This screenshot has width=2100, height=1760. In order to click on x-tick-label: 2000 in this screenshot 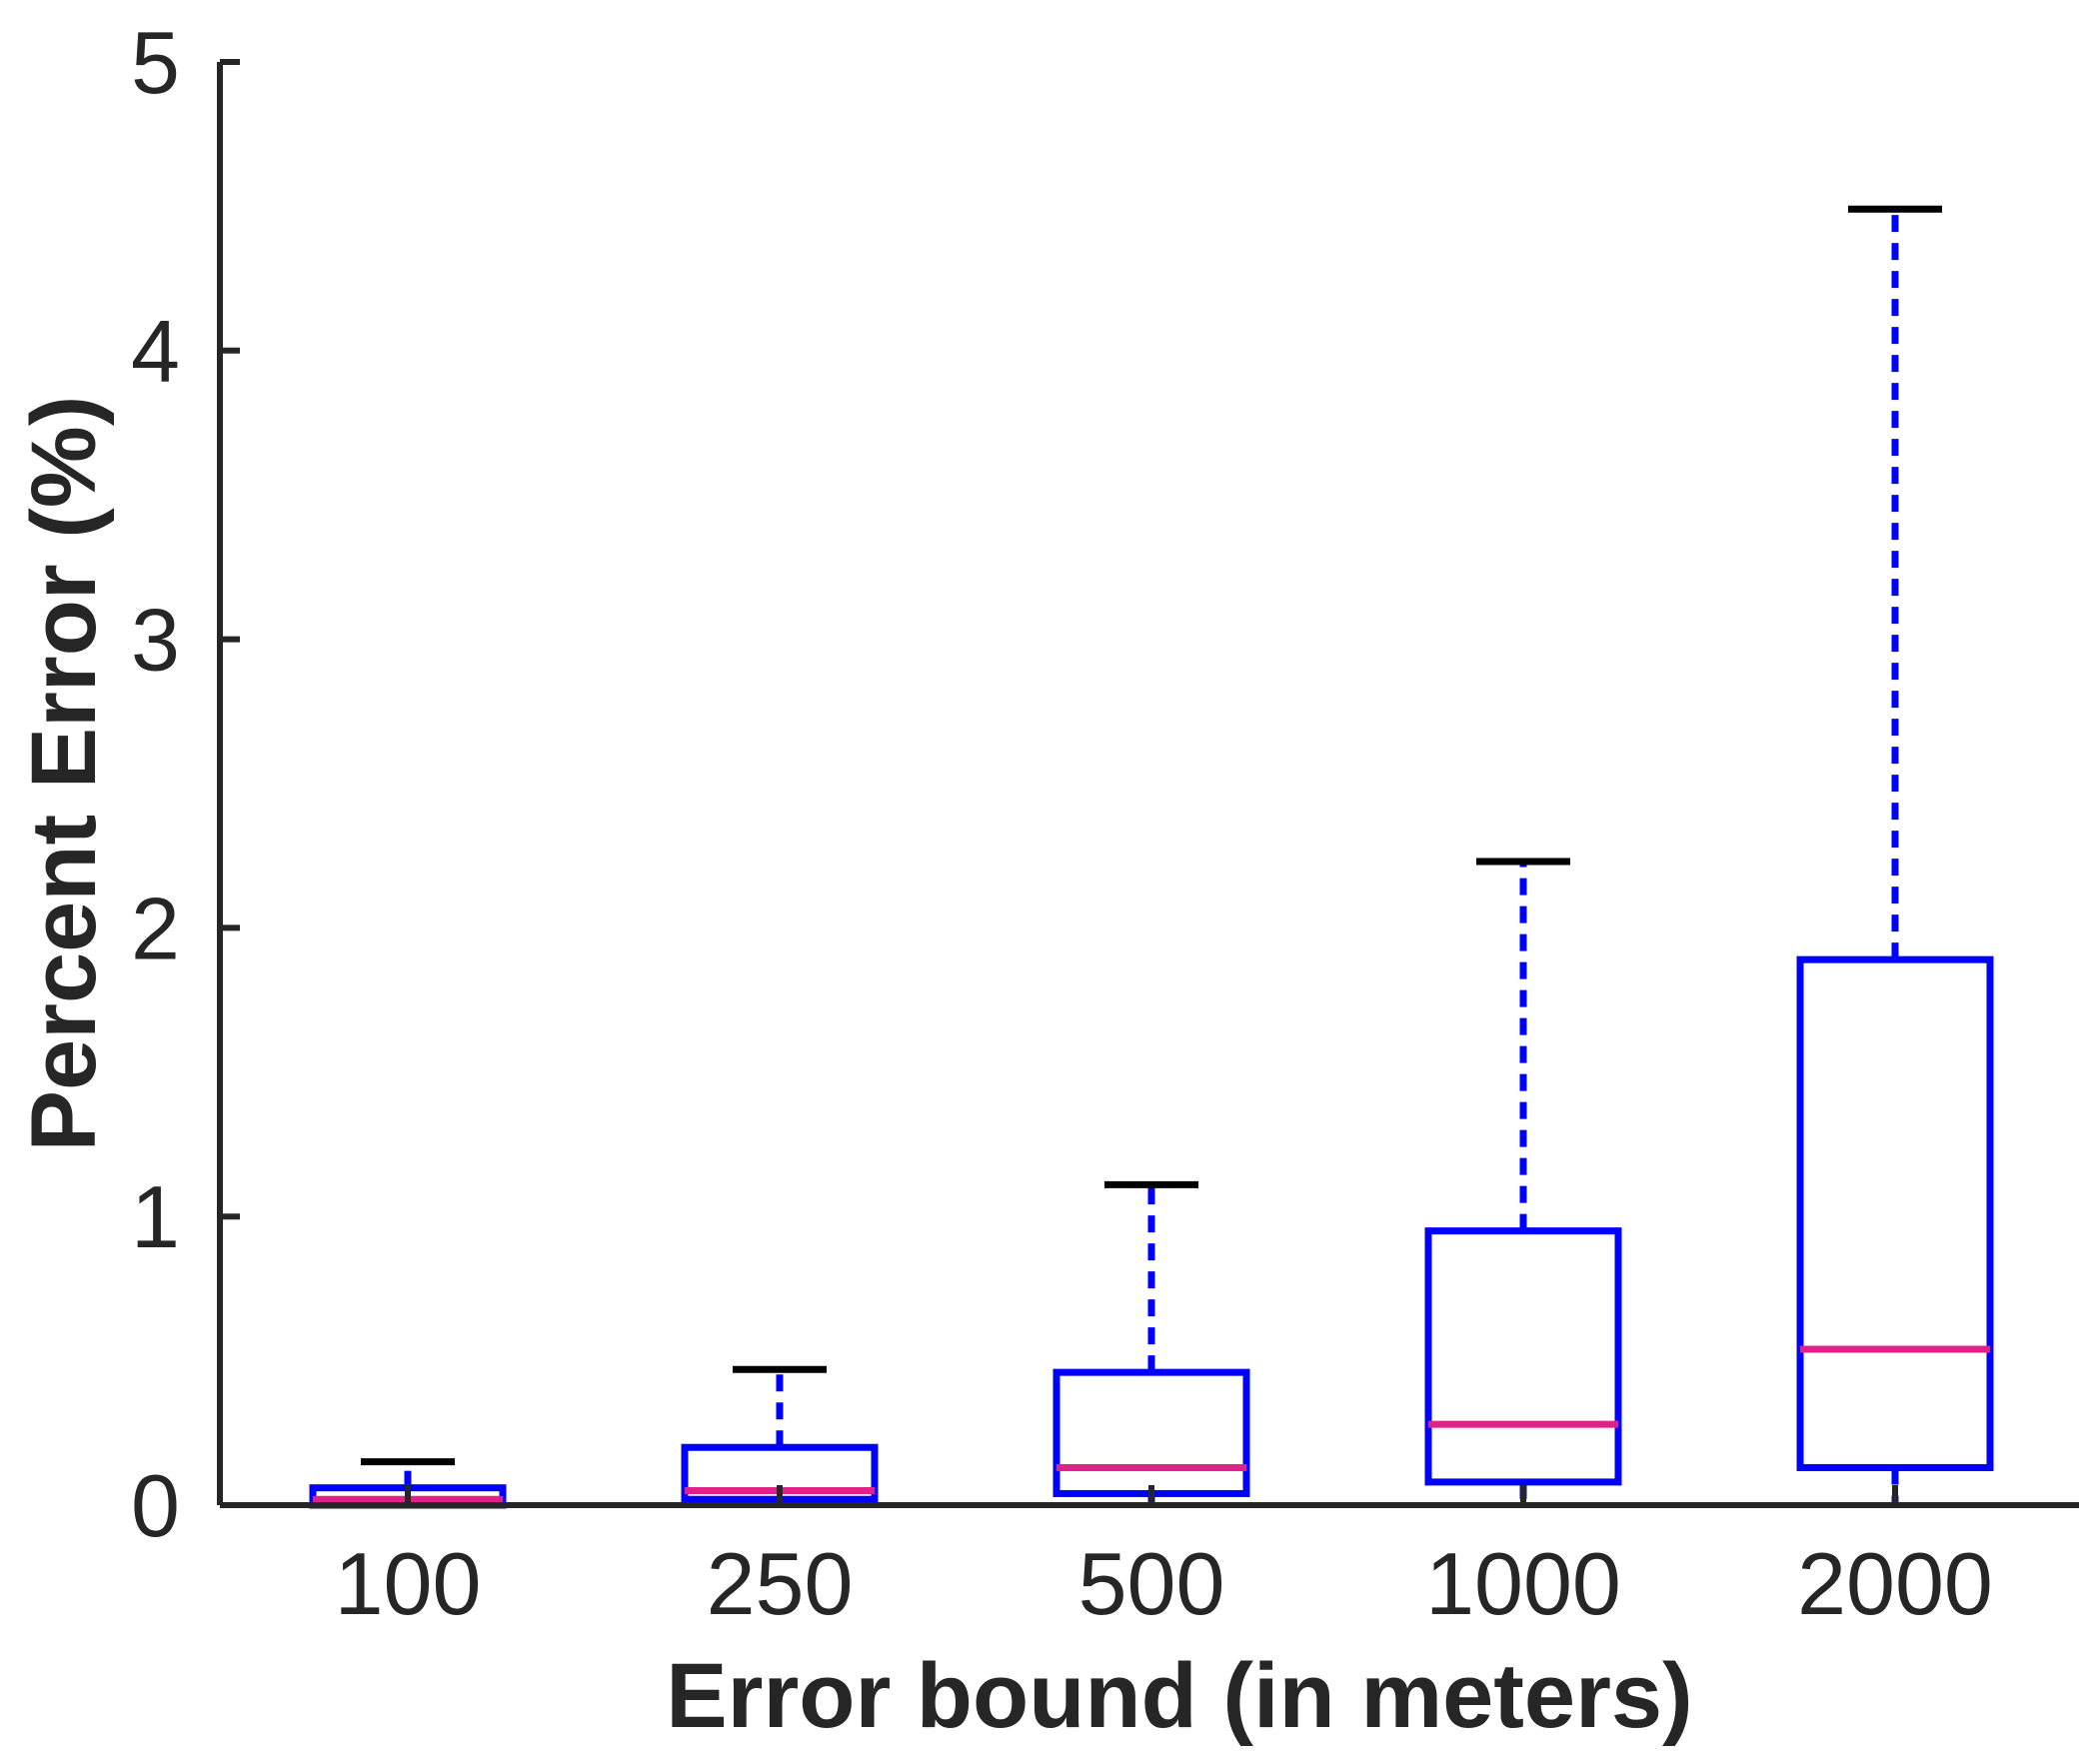, I will do `click(1895, 1583)`.